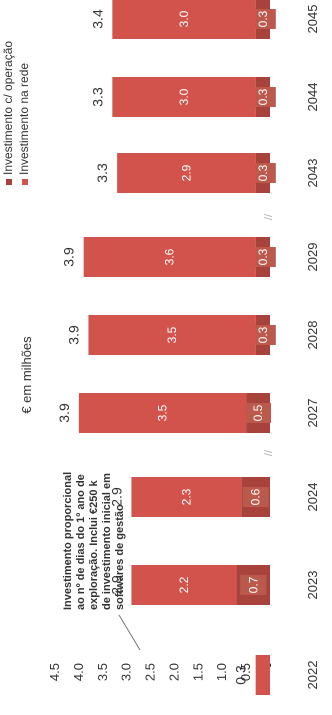 This screenshot has height=715, width=332. I want to click on annotation-line: de investimento inicial em, so click(107, 541).